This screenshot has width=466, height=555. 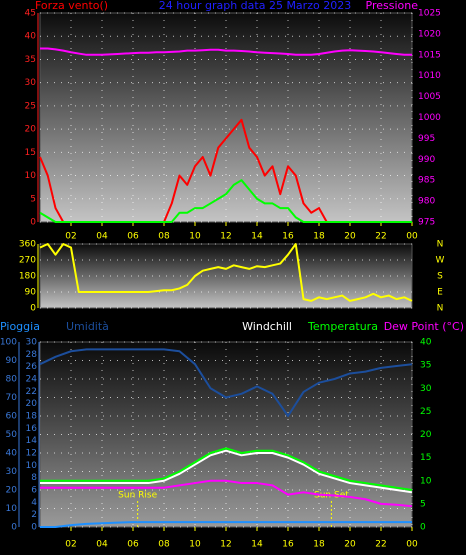 I want to click on y-tick-label: 80, so click(x=12, y=380).